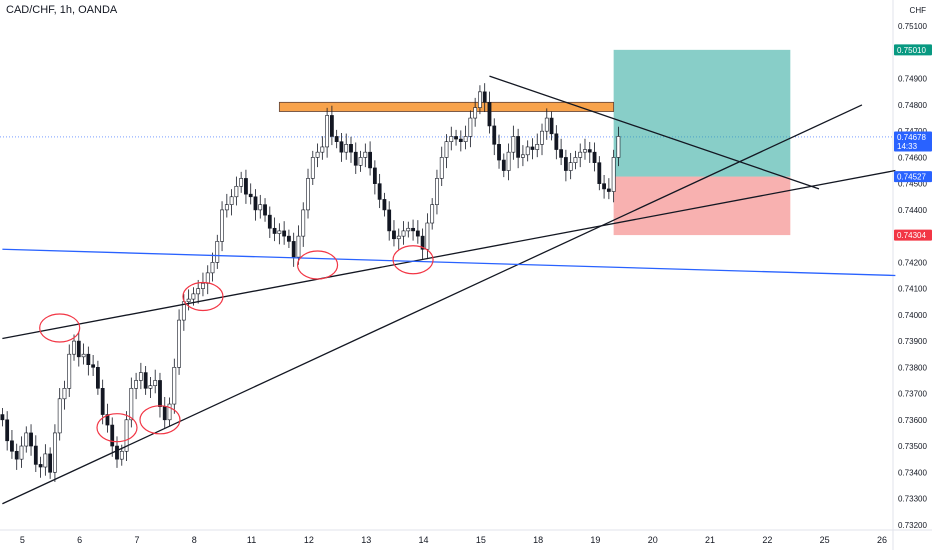 The height and width of the screenshot is (555, 932). I want to click on y-tick-label: 0.74600, so click(912, 157).